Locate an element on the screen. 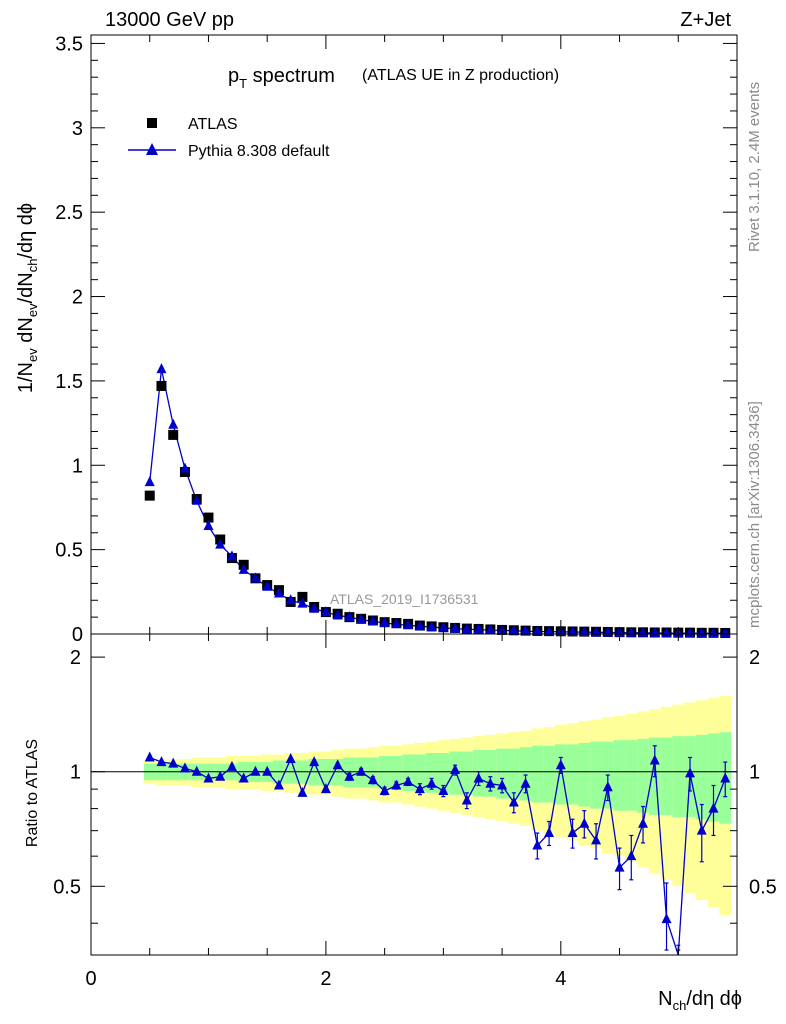 The image size is (786, 1024). ratio-y-tick-label-right: 0.5 is located at coordinates (763, 887).